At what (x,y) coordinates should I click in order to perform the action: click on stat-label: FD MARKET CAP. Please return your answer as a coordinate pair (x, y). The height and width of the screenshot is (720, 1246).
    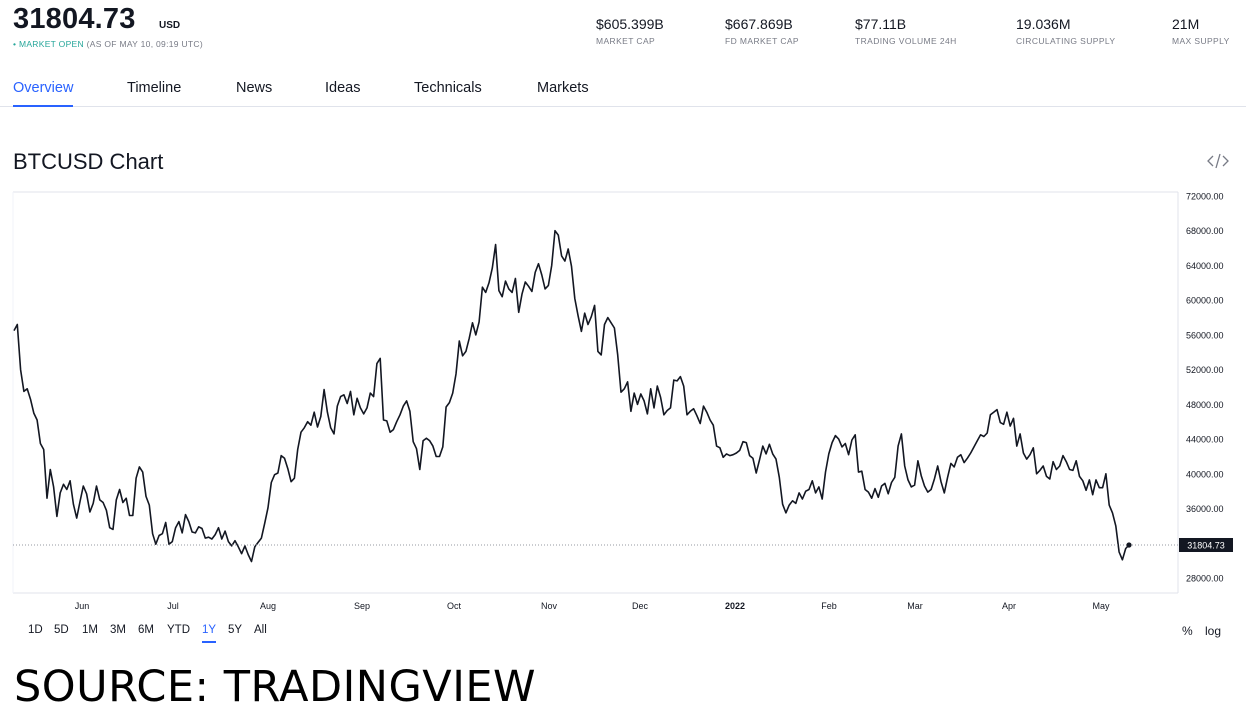
    Looking at the image, I should click on (762, 41).